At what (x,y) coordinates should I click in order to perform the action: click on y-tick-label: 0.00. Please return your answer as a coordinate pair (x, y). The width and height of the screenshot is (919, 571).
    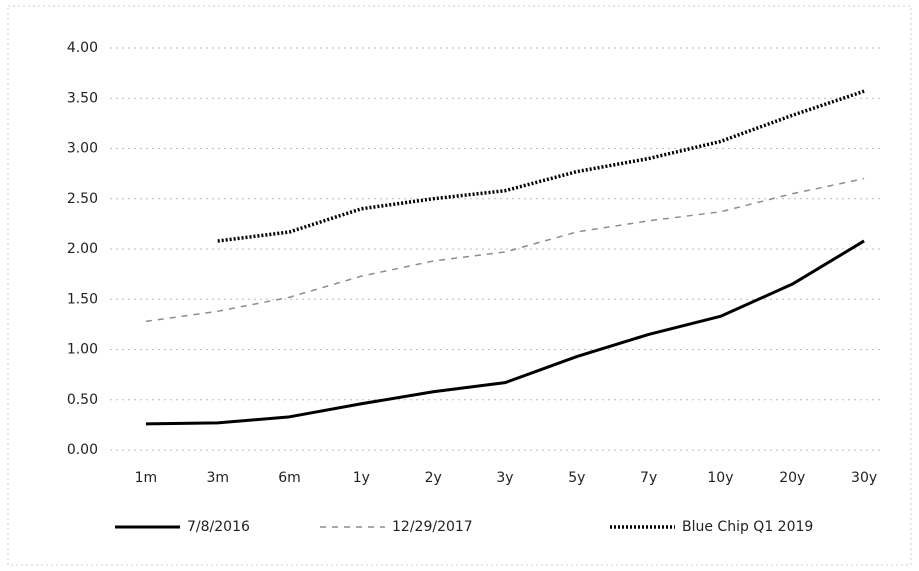
    Looking at the image, I should click on (82, 450).